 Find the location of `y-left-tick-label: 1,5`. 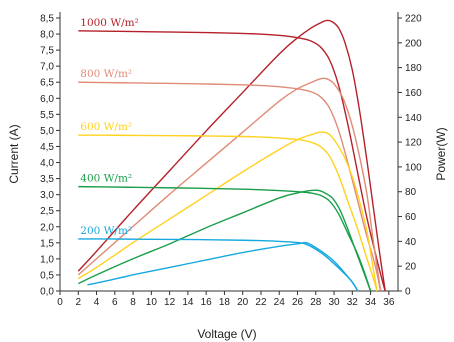

y-left-tick-label: 1,5 is located at coordinates (47, 243).